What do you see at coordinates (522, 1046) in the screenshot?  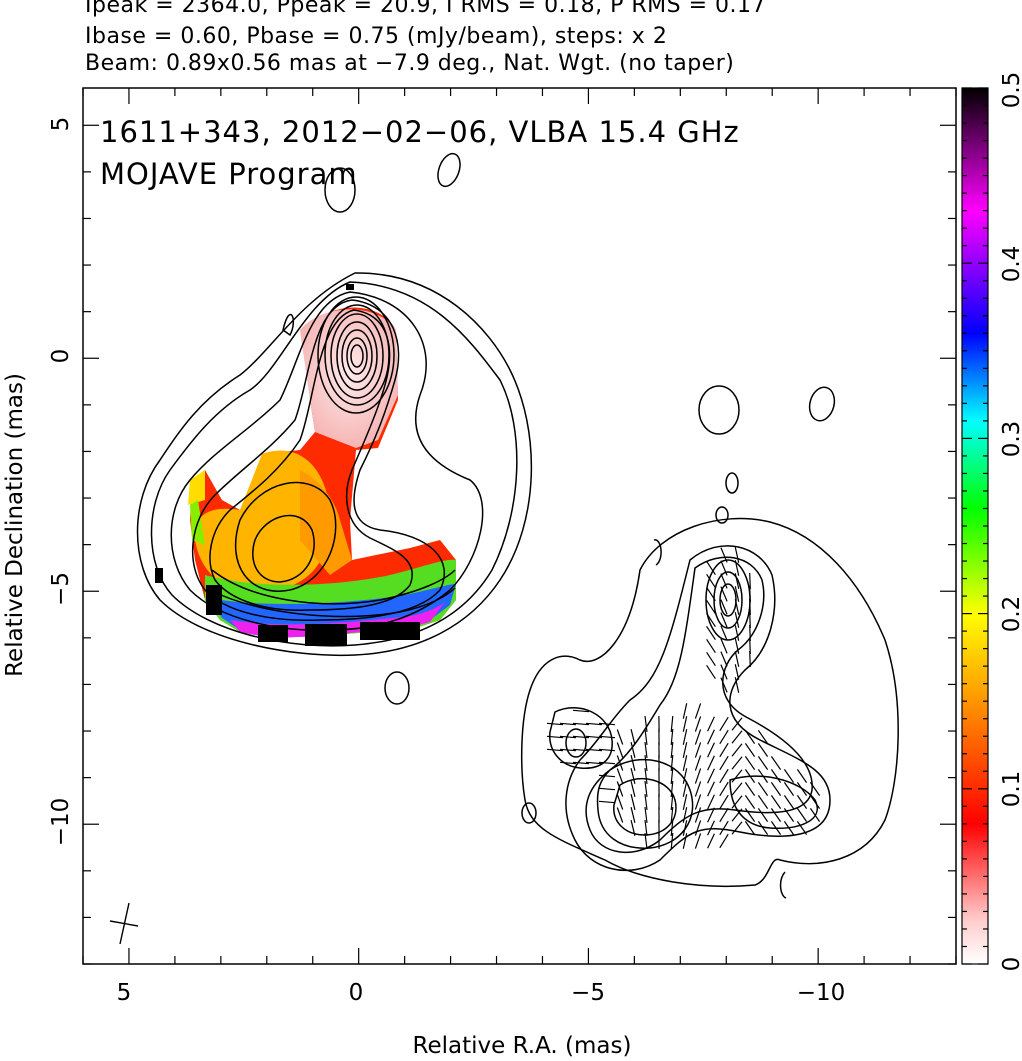 I see `x-axis-label: Relative R.A. (mas)` at bounding box center [522, 1046].